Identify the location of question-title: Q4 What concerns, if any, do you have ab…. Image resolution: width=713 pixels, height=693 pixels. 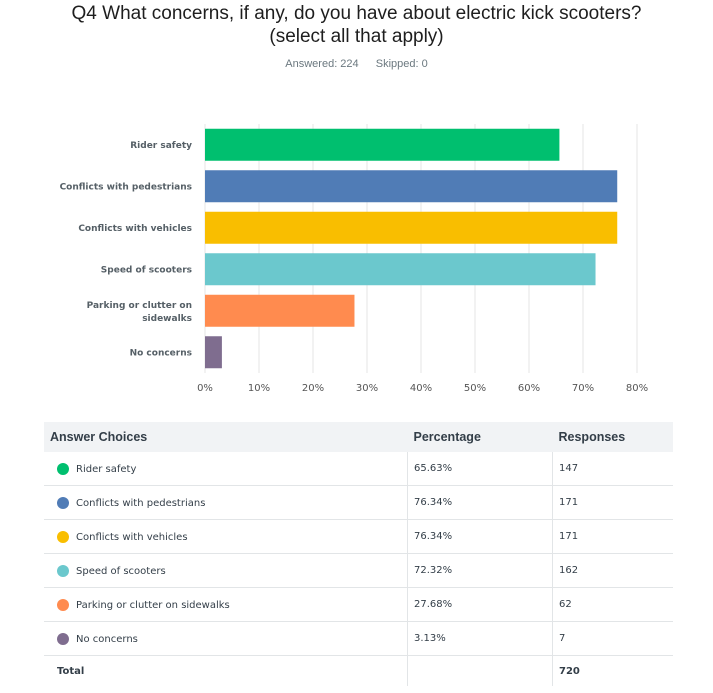
(356, 25).